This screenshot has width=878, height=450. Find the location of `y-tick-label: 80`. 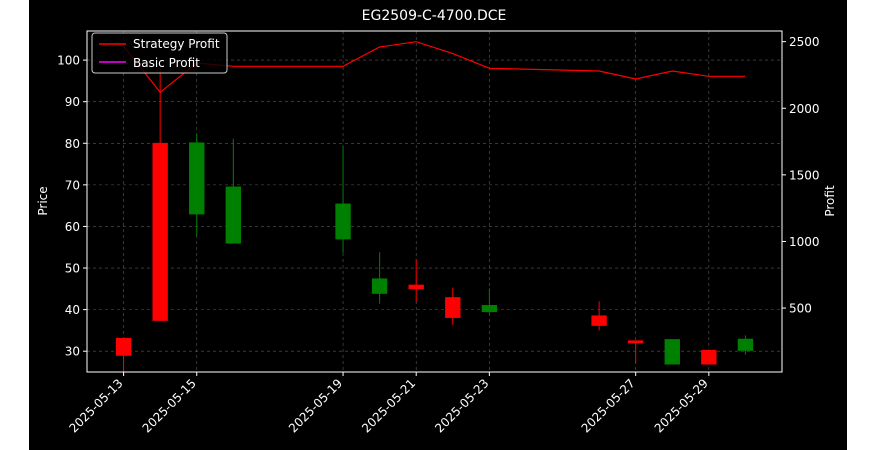

y-tick-label: 80 is located at coordinates (72, 144).